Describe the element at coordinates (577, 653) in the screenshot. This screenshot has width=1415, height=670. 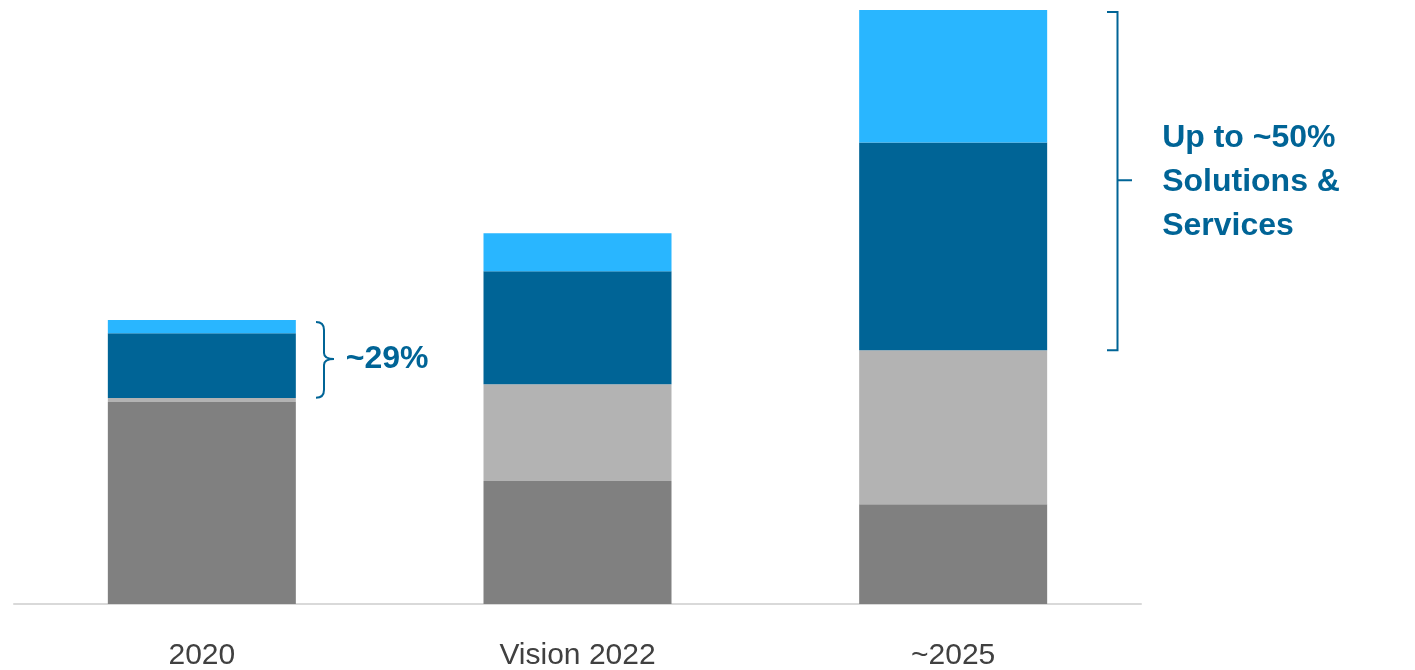
I see `x-tick-label: Vision 2022` at that location.